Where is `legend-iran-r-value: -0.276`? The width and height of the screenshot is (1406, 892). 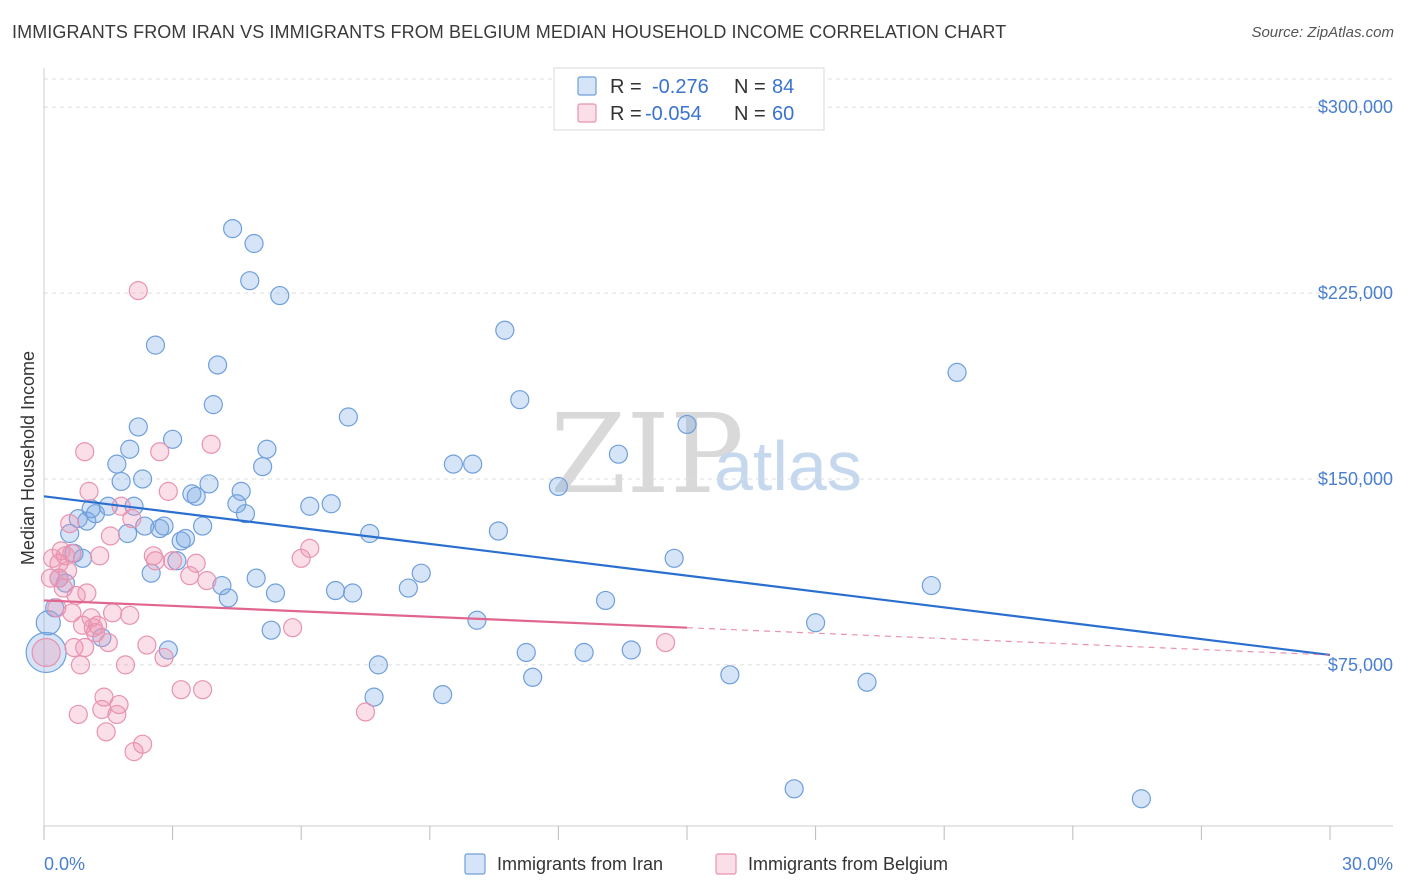
legend-iran-r-value: -0.276 is located at coordinates (680, 87).